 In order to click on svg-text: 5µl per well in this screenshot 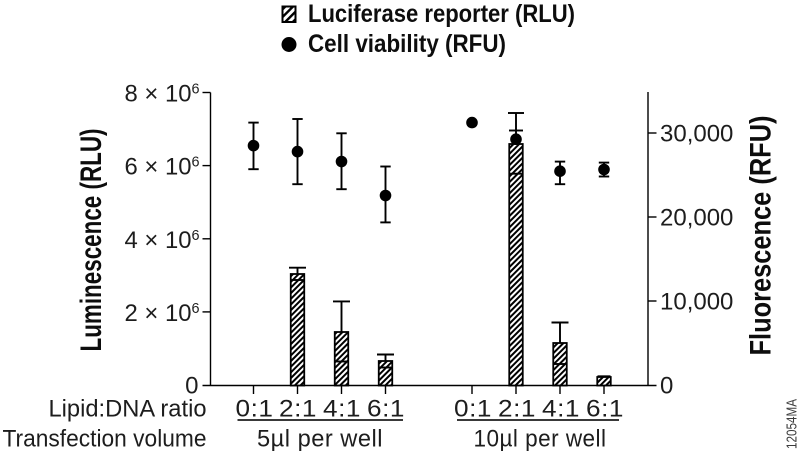, I will do `click(320, 438)`.